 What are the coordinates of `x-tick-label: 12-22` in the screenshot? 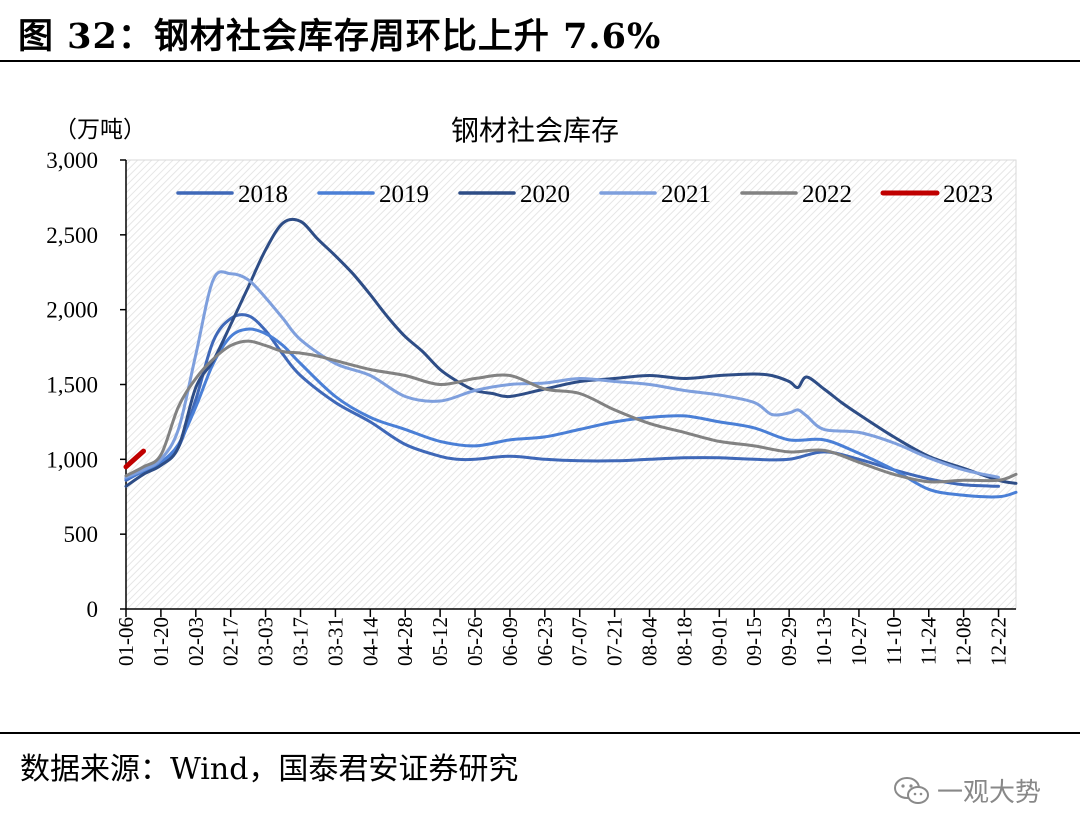 It's located at (999, 641).